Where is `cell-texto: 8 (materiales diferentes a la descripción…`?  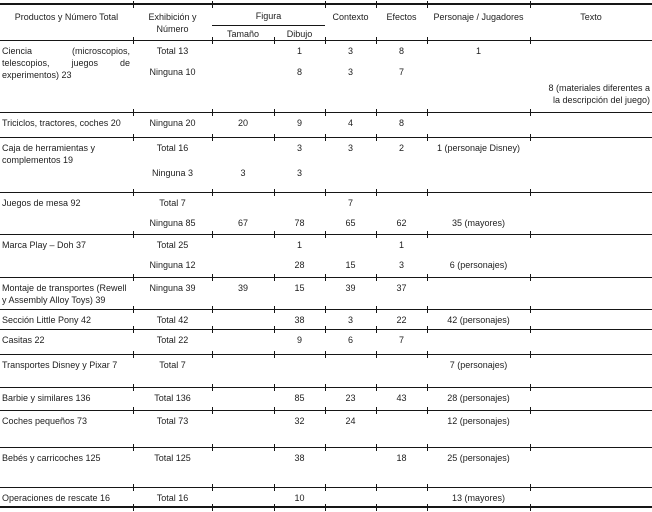
cell-texto: 8 (materiales diferentes a la descripción… is located at coordinates (599, 93).